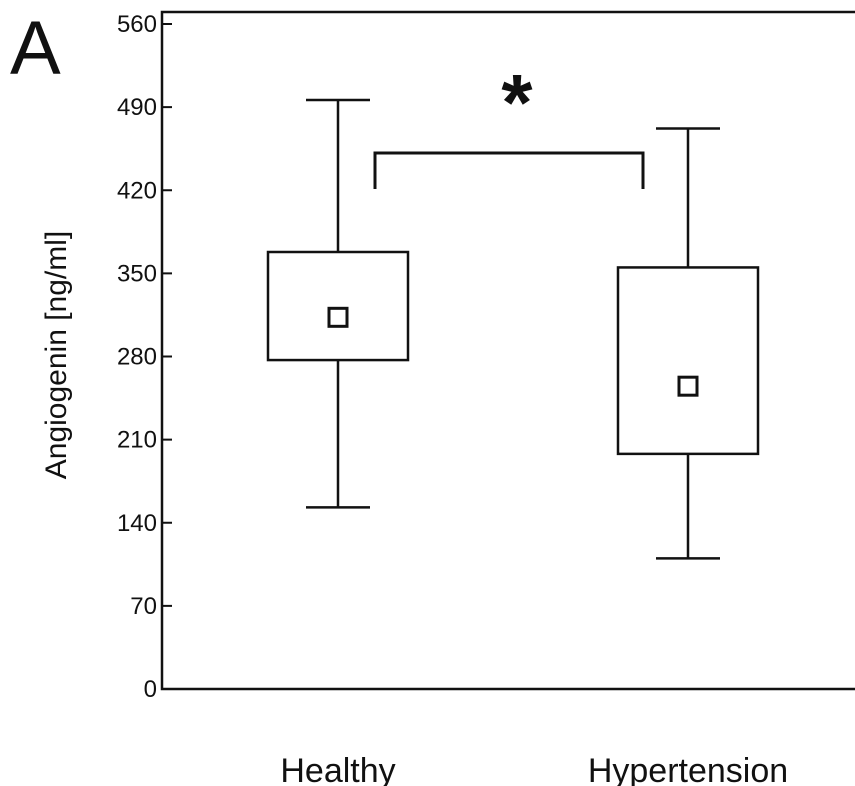 The width and height of the screenshot is (855, 786). What do you see at coordinates (137, 440) in the screenshot?
I see `y-tick-label: 210` at bounding box center [137, 440].